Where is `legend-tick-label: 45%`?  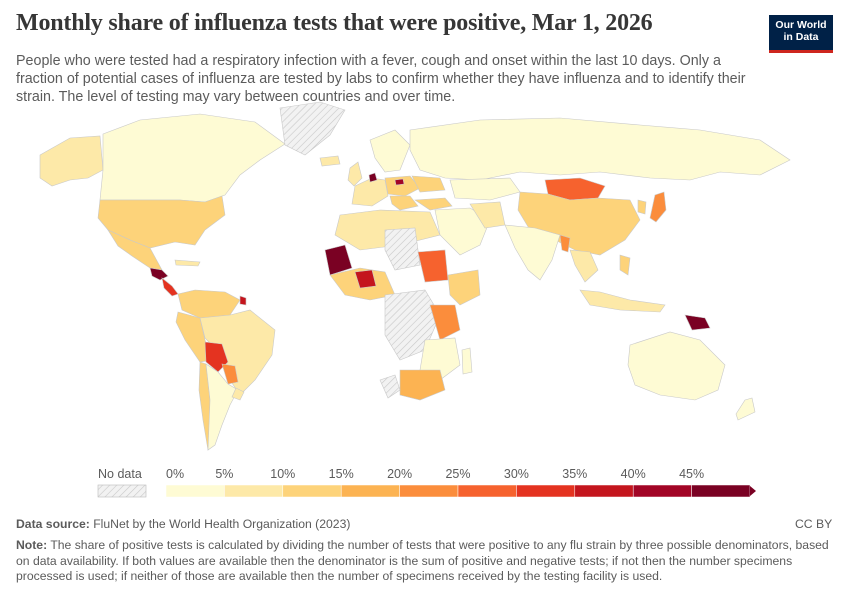
legend-tick-label: 45% is located at coordinates (691, 474).